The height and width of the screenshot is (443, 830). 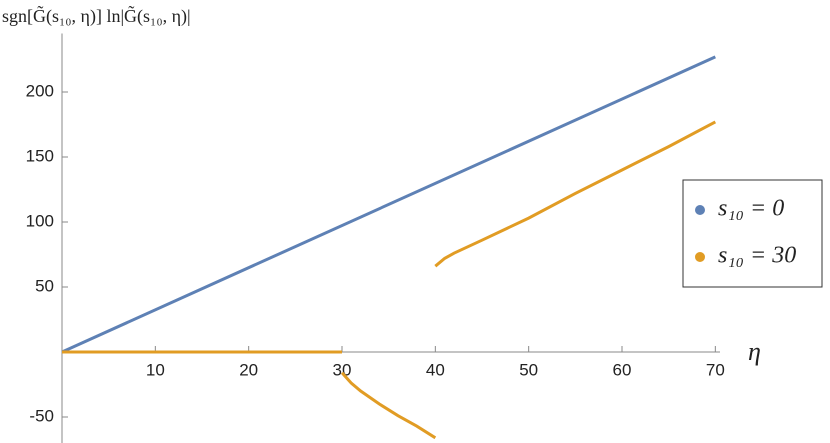 I want to click on x-tick-label: 10, so click(x=155, y=369).